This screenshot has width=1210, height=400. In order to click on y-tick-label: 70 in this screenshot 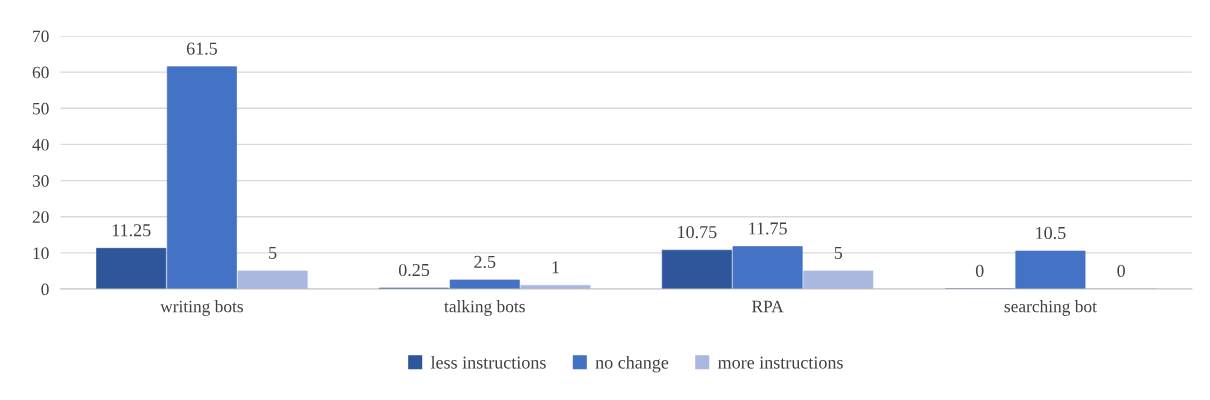, I will do `click(41, 36)`.